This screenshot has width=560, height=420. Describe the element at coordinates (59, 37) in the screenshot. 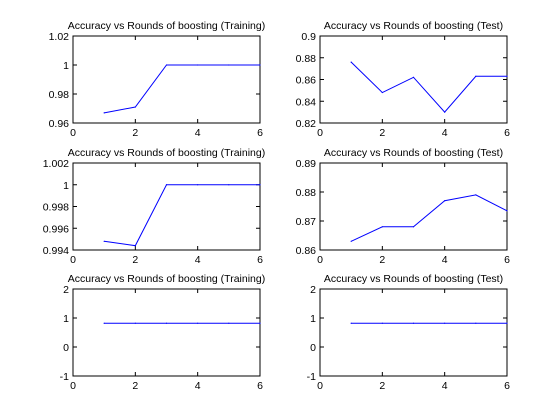

I see `y-tick-label: 1.02` at that location.